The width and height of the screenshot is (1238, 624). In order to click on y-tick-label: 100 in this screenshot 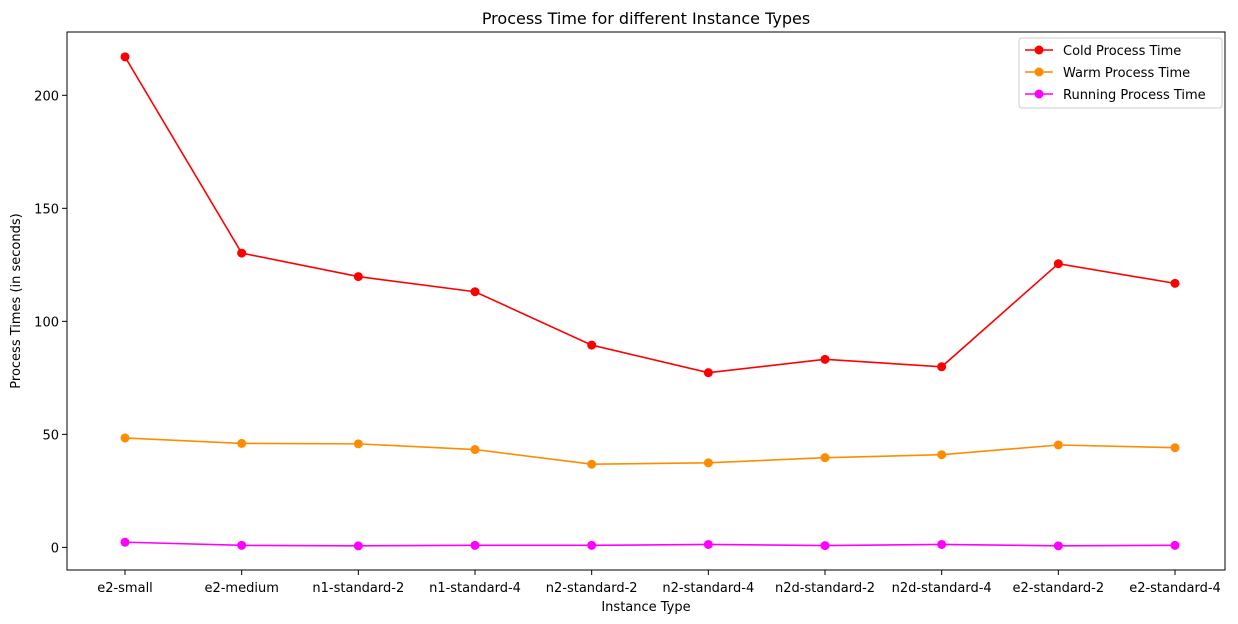, I will do `click(46, 322)`.